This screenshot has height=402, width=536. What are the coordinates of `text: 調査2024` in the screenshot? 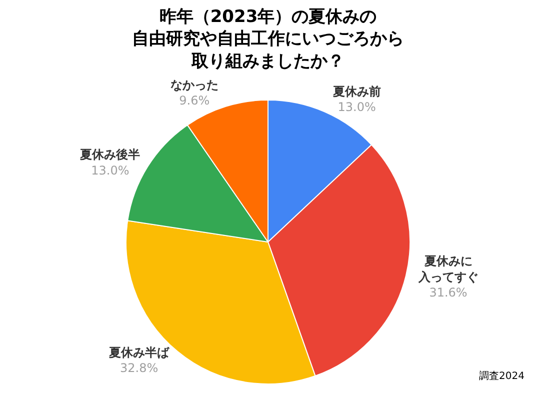 It's located at (501, 376).